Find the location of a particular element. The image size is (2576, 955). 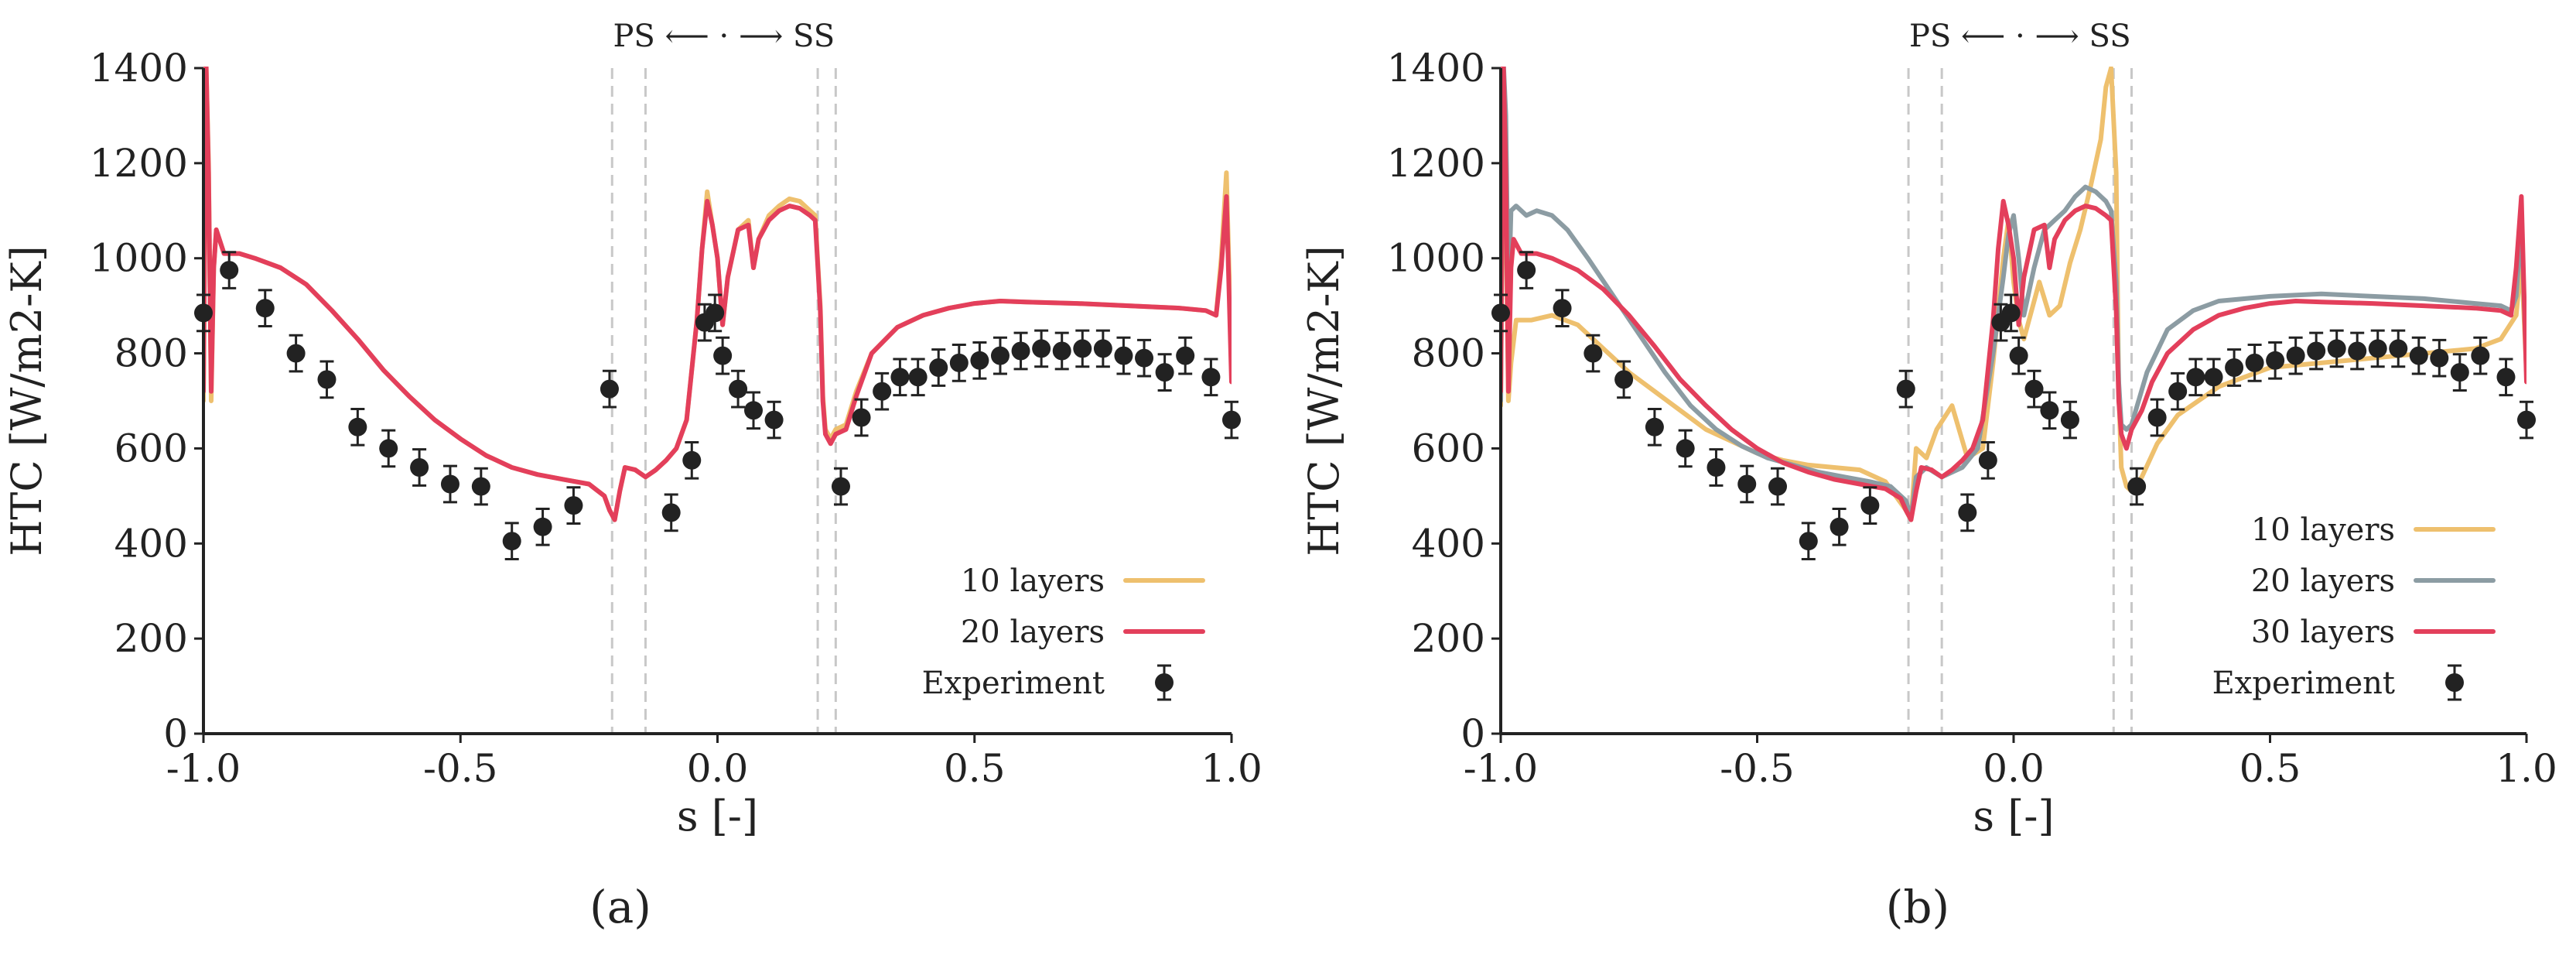

legend-item-experiment: Experiment is located at coordinates (2338, 682).